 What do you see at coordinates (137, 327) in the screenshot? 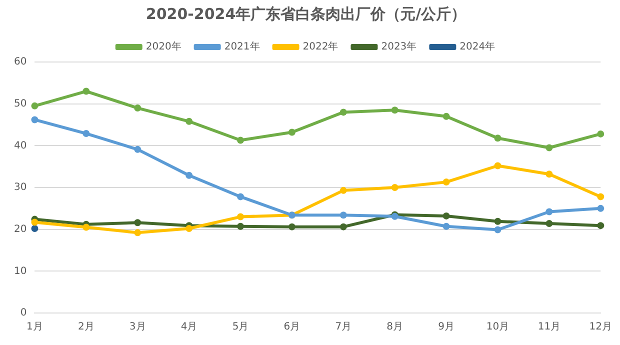
I see `x-tick-label: 3月` at bounding box center [137, 327].